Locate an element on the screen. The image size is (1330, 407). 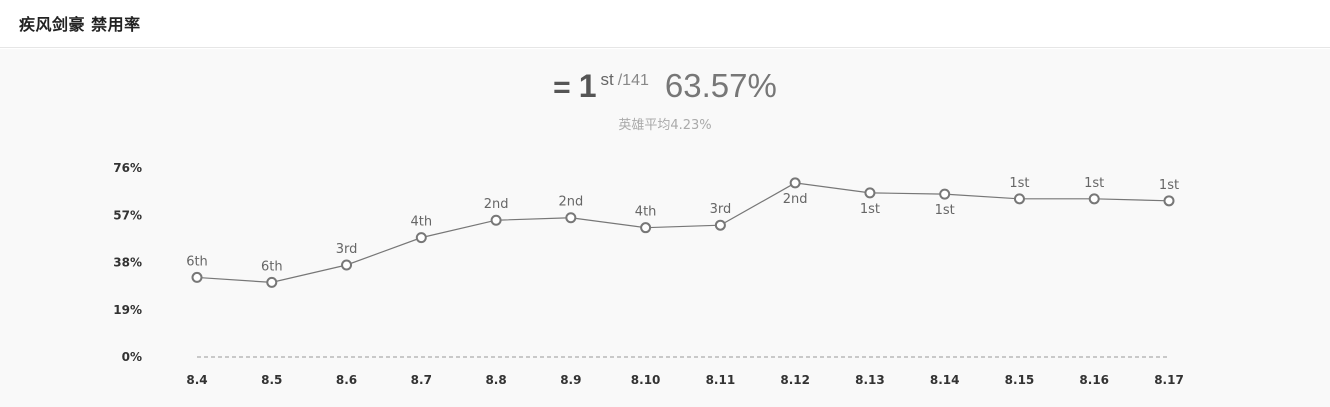
rank-total: /141 is located at coordinates (633, 80).